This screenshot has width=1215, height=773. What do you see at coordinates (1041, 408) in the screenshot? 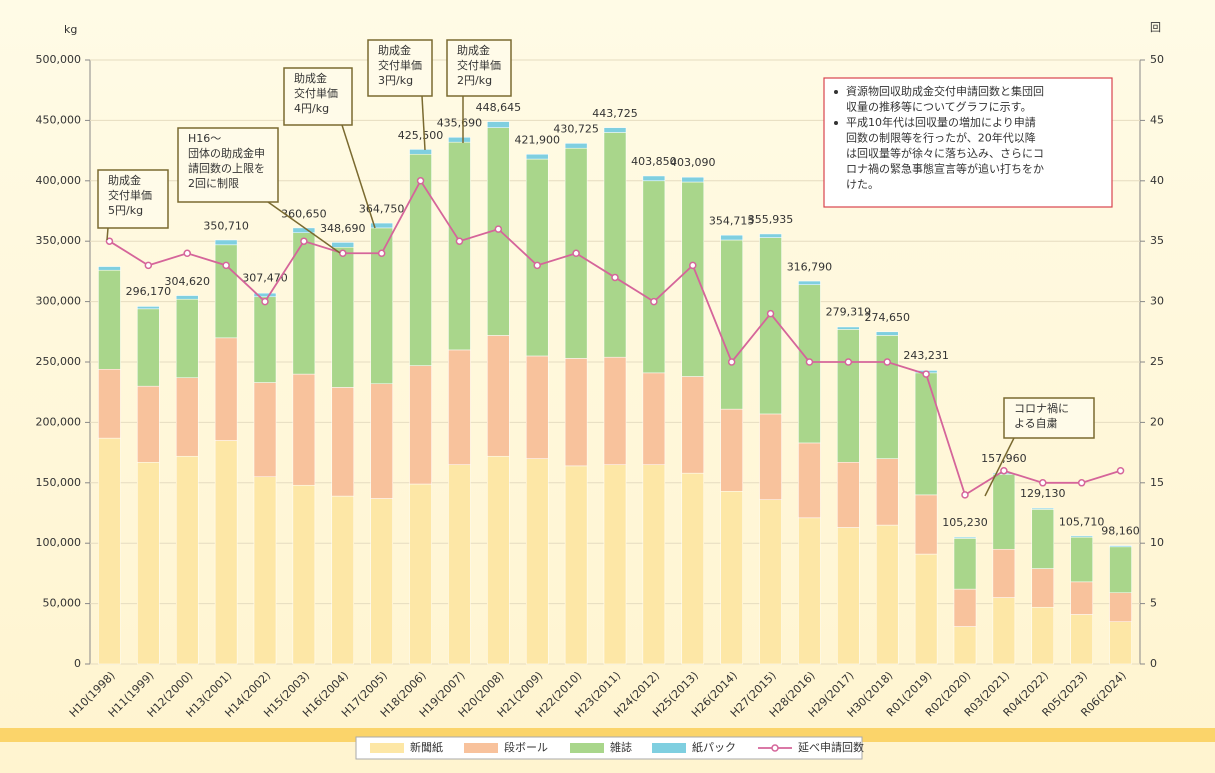
I see `annotation-text: コロナ禍に` at bounding box center [1041, 408].